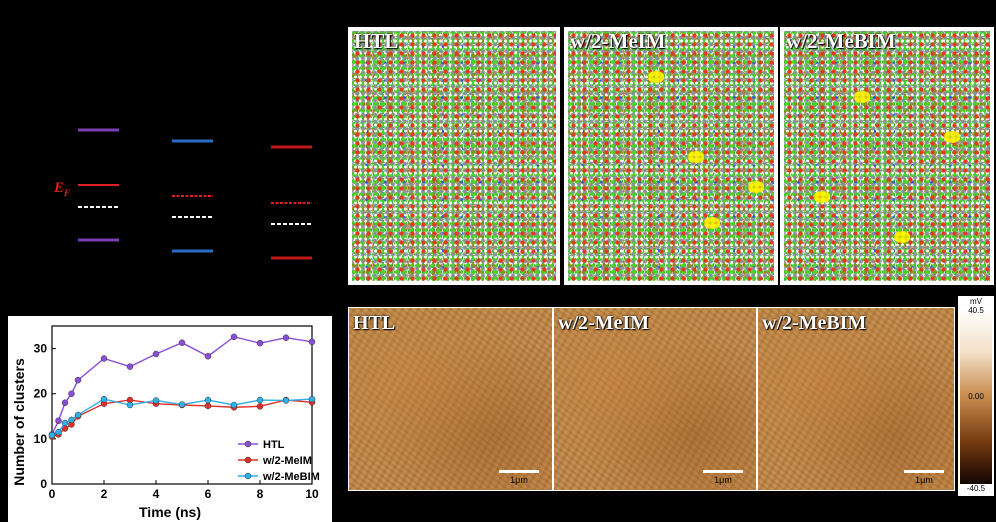 The image size is (996, 522). Describe the element at coordinates (887, 156) in the screenshot. I see `md-snapshot-2mebim: w/2-MeBIM` at that location.